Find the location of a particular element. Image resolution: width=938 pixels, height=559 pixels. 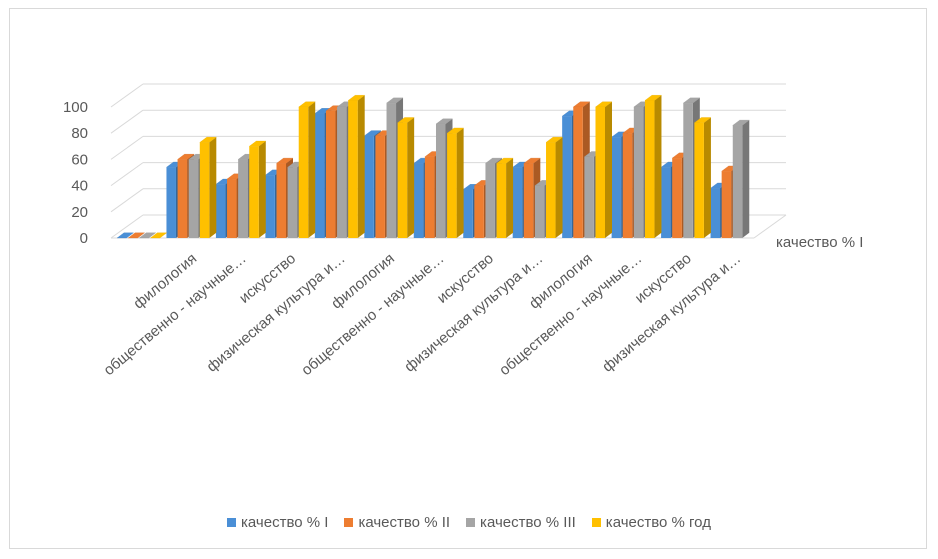

legend-label: качество % II is located at coordinates (404, 522).